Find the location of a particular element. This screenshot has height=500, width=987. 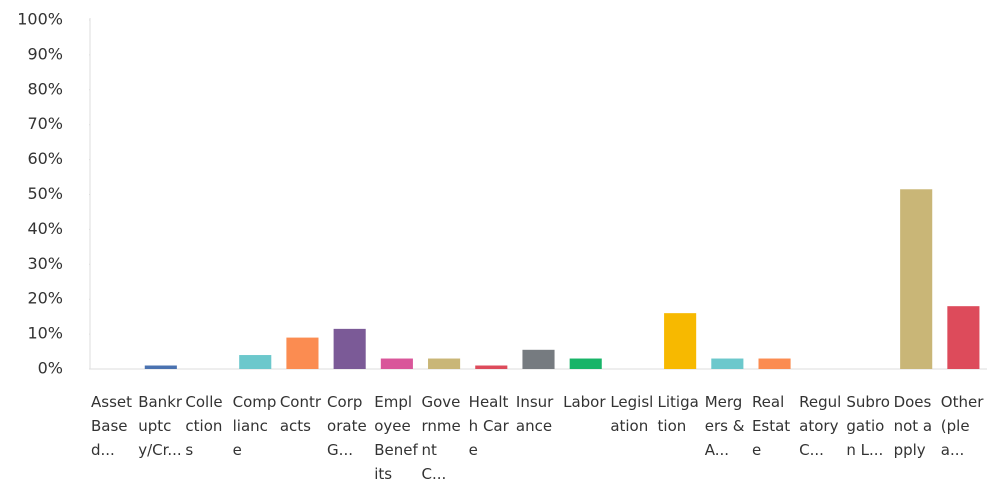

x-tick-label: Labor is located at coordinates (584, 402).